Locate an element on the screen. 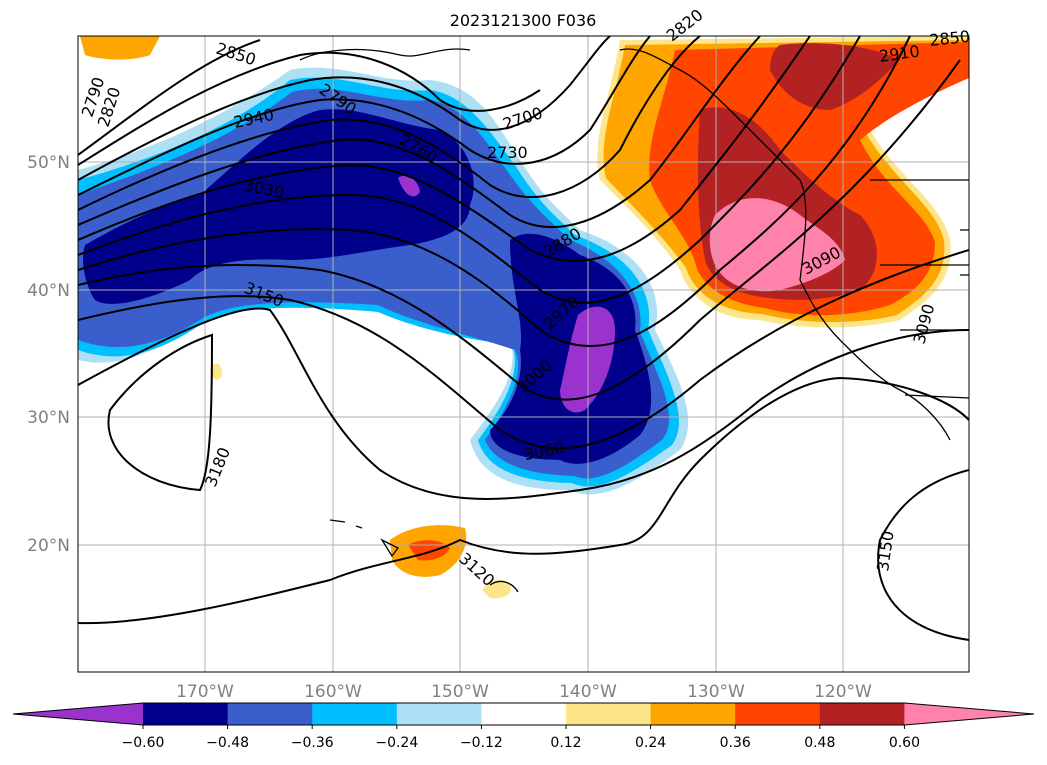 The width and height of the screenshot is (1047, 765). longitude-labels: 170°W 160°W 150°W 140°W 130°W 120°W is located at coordinates (524, 692).